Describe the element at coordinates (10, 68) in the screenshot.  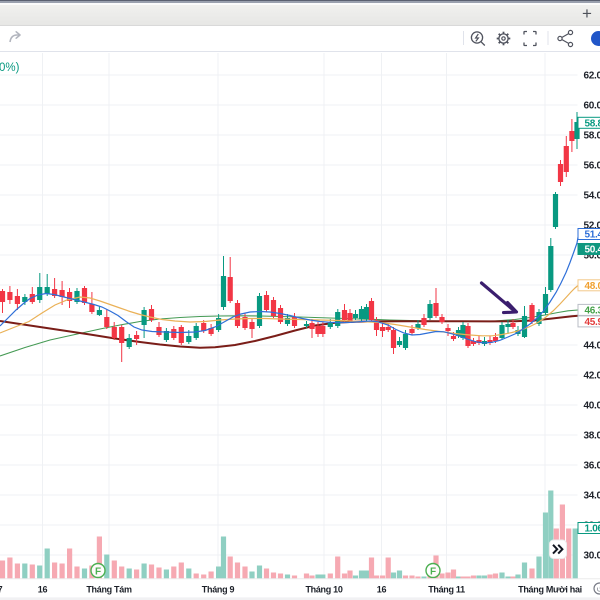
I see `svg-text: 0%)` at that location.